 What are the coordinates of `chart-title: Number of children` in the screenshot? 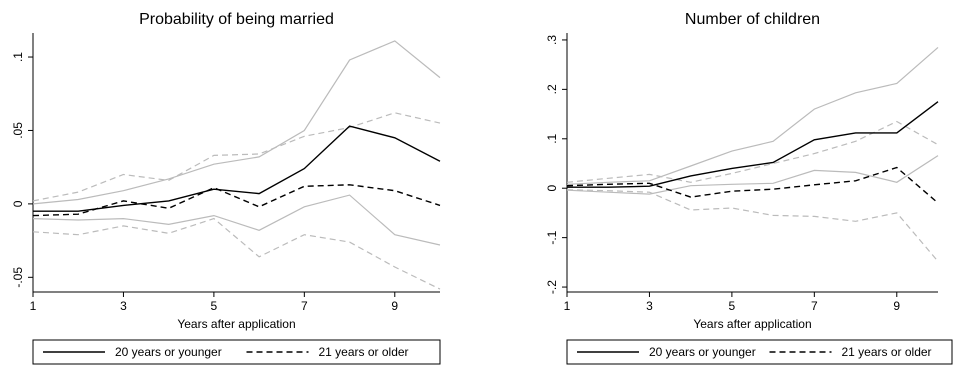 It's located at (752, 19).